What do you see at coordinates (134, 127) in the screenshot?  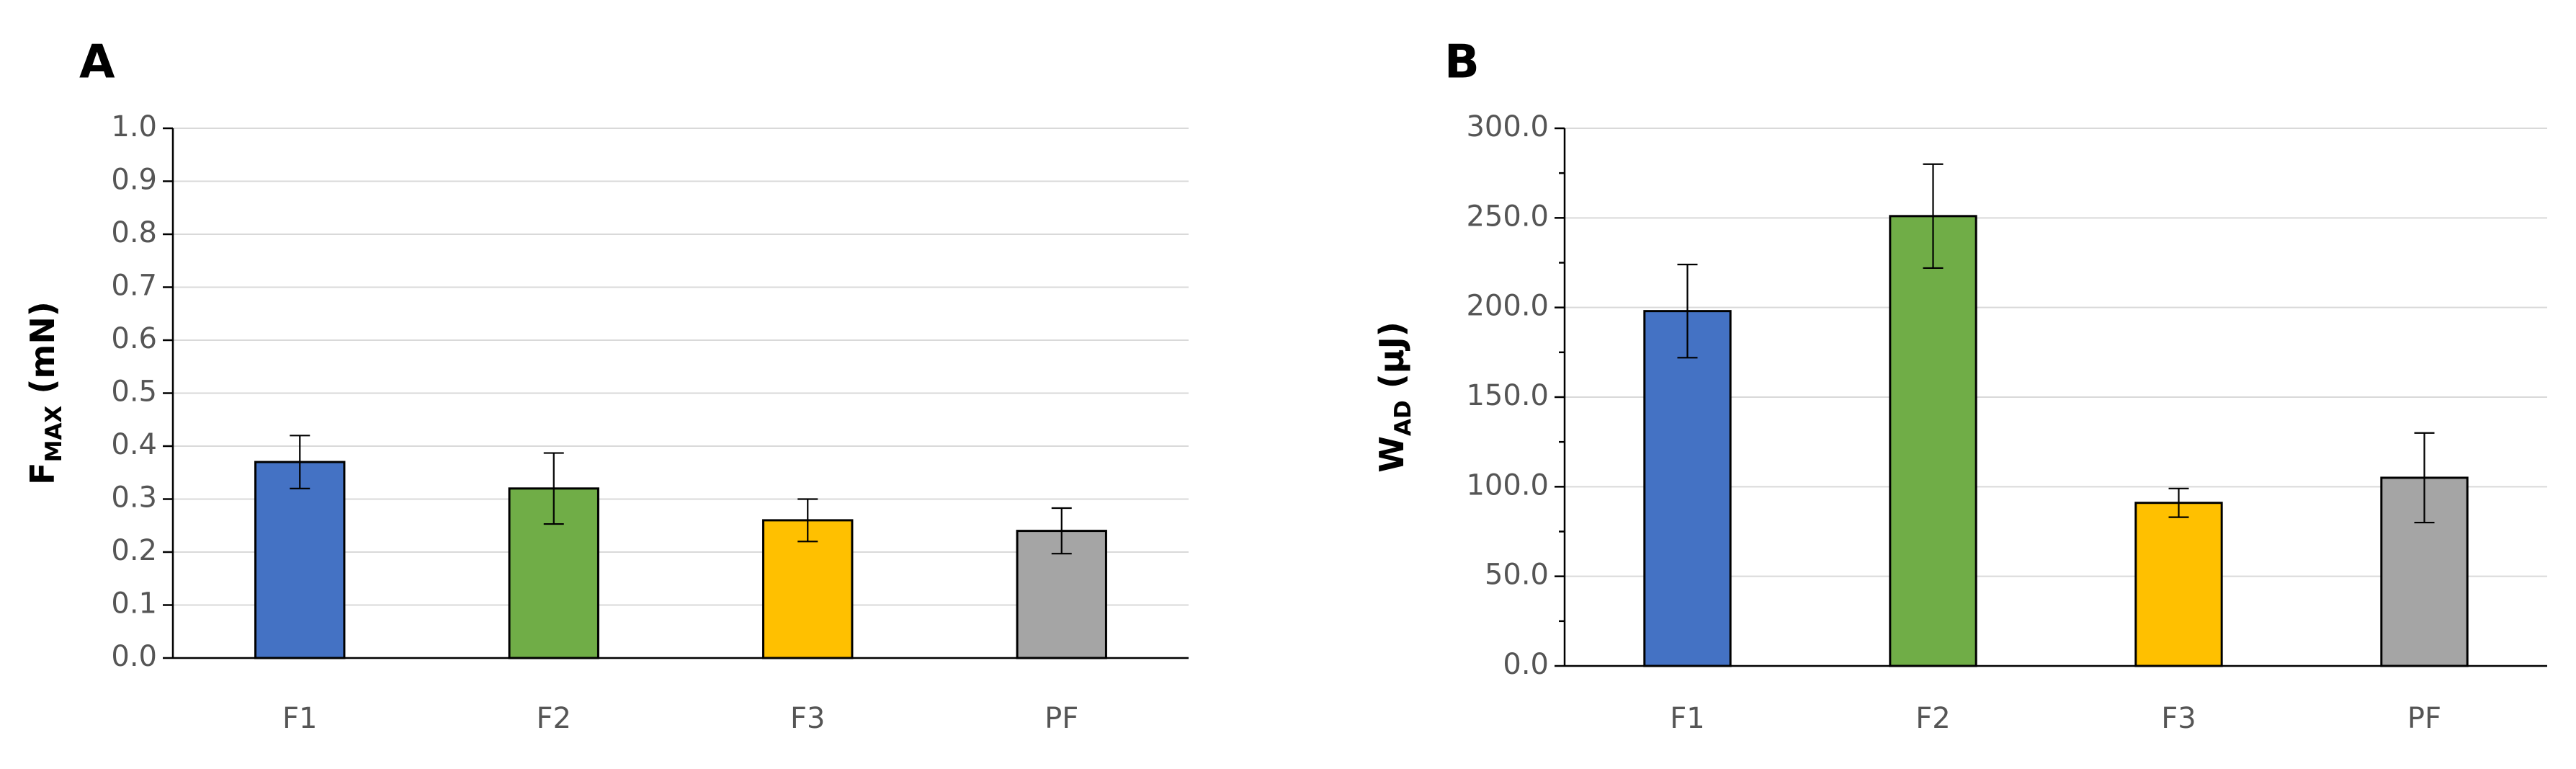 I see `y-tick-label: 1.0` at bounding box center [134, 127].